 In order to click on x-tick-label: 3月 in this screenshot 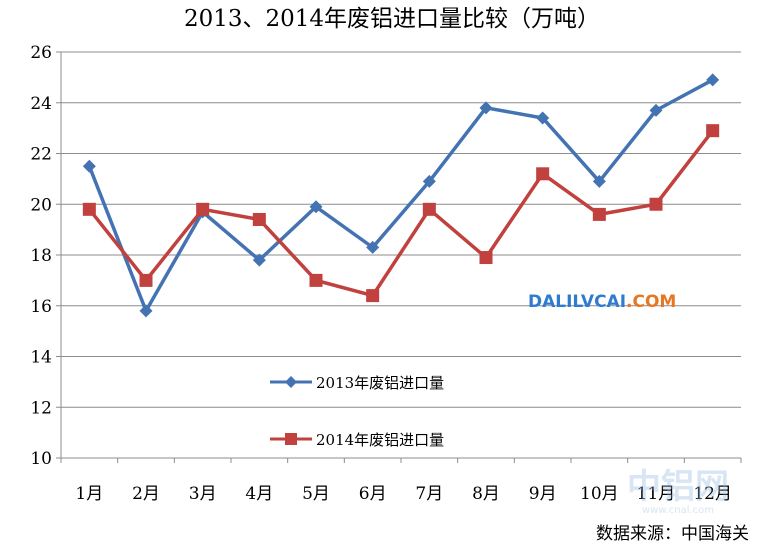, I will do `click(203, 494)`.